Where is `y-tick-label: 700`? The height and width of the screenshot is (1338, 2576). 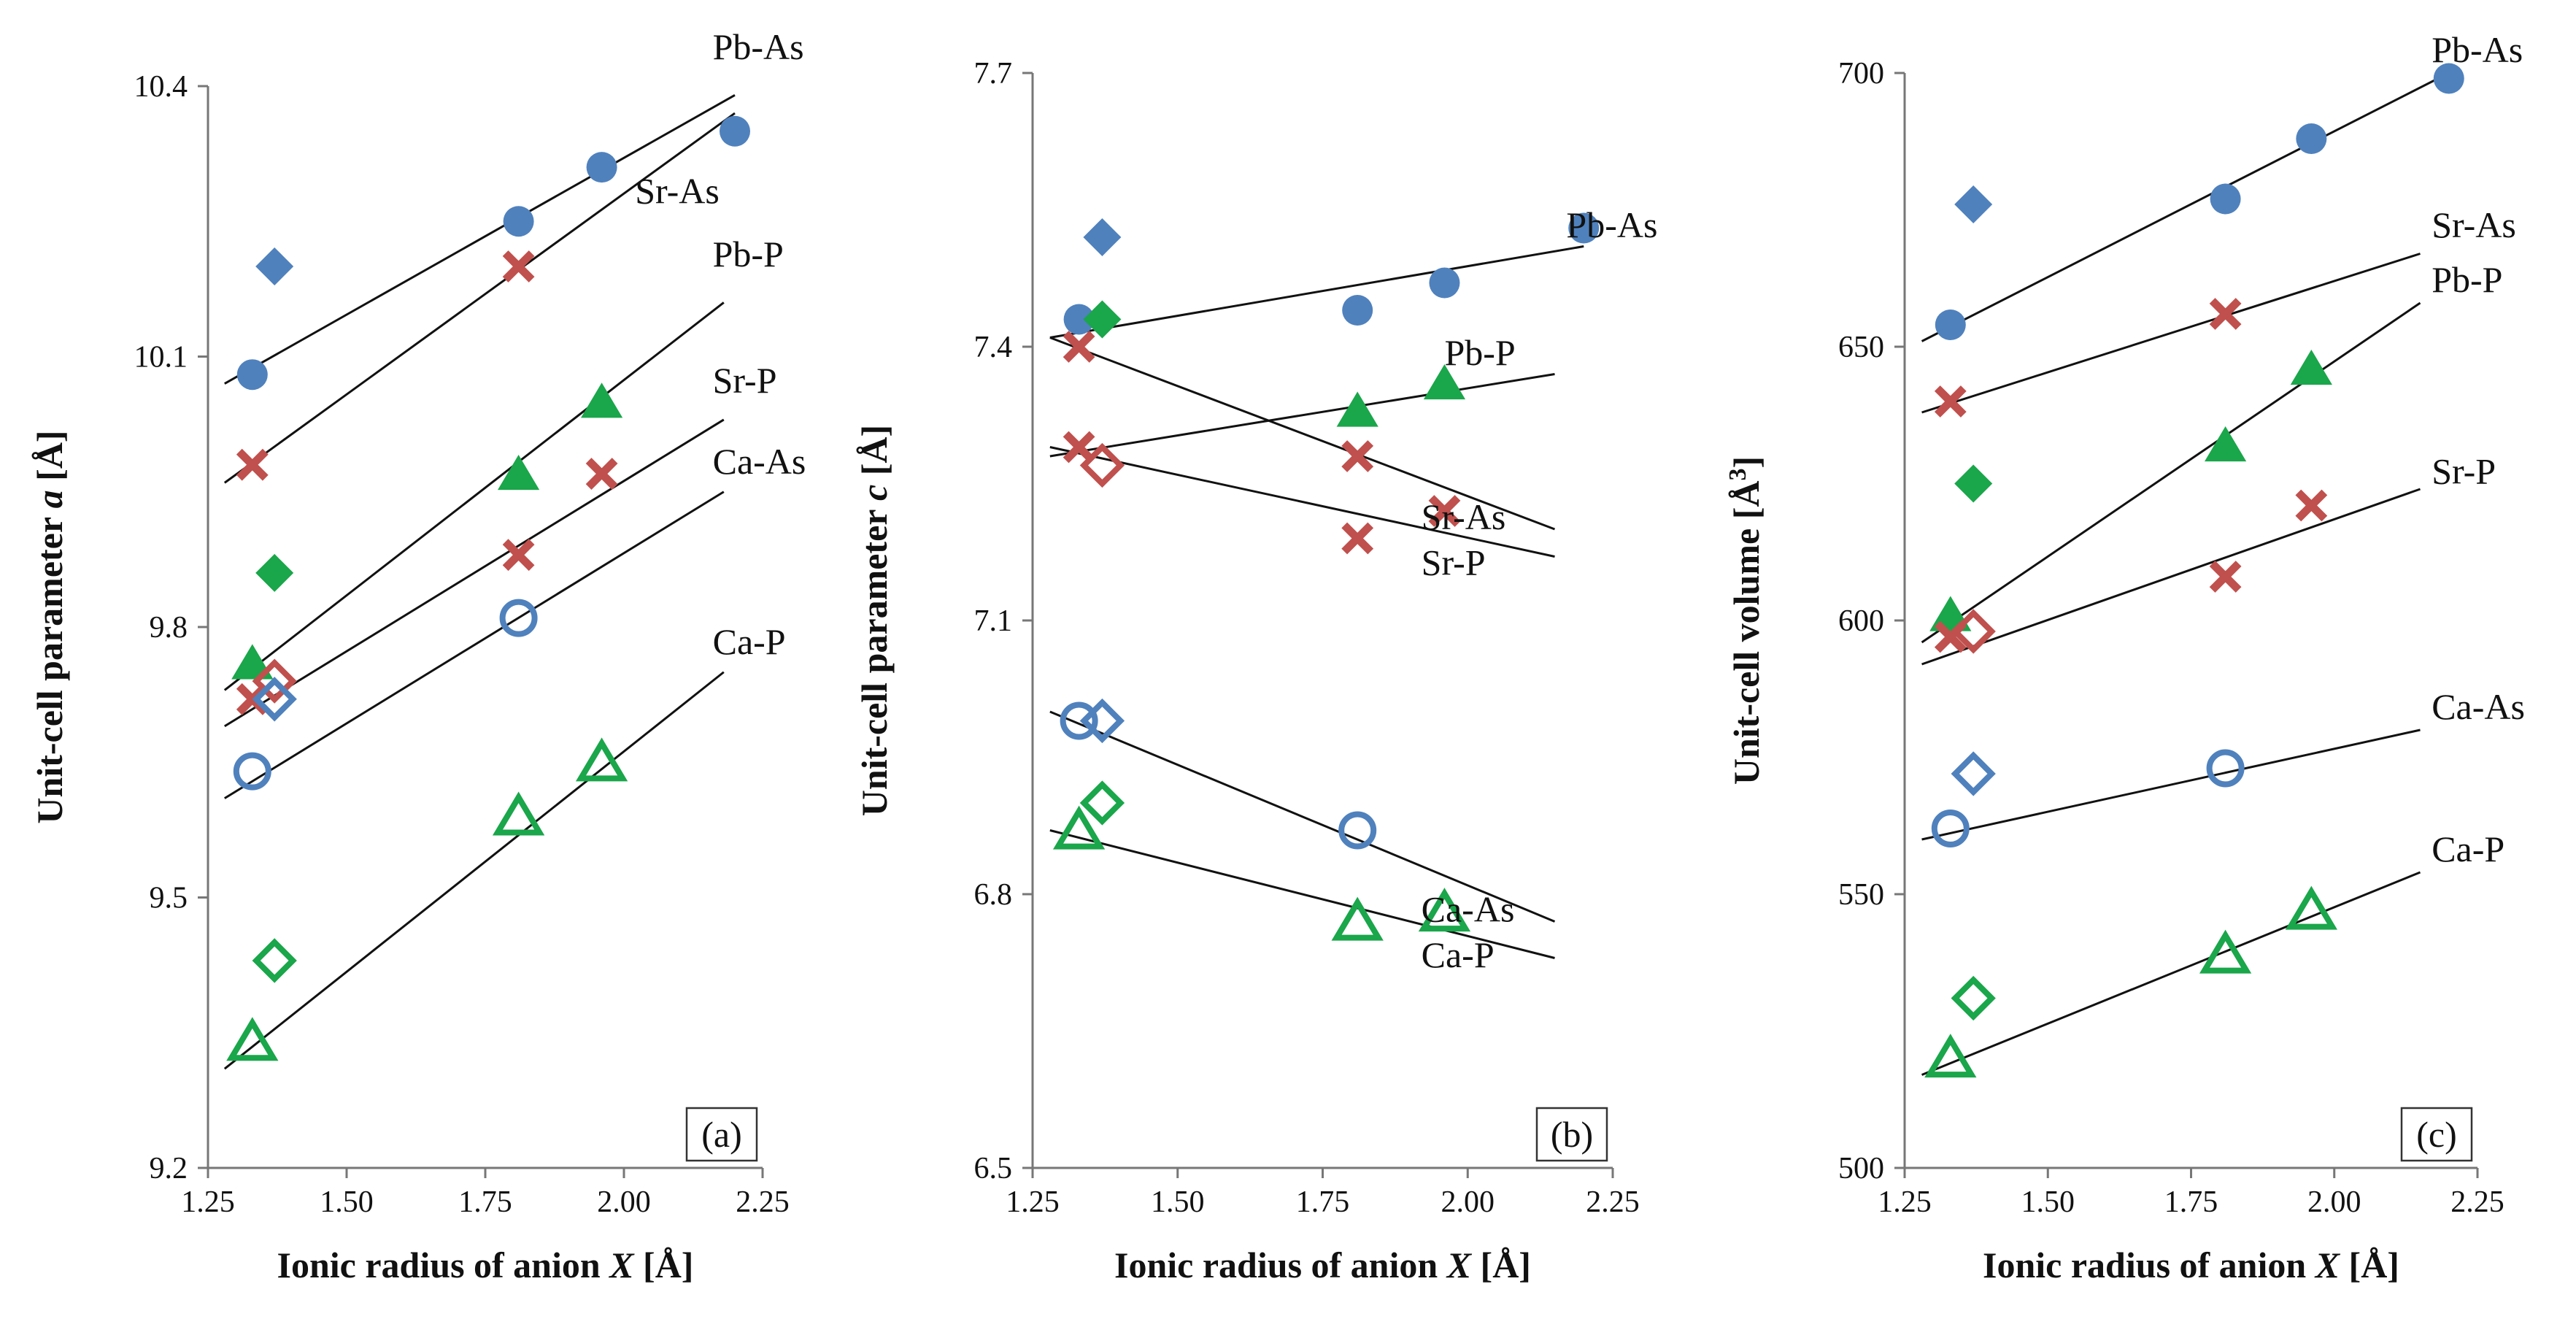
y-tick-label: 700 is located at coordinates (1861, 74).